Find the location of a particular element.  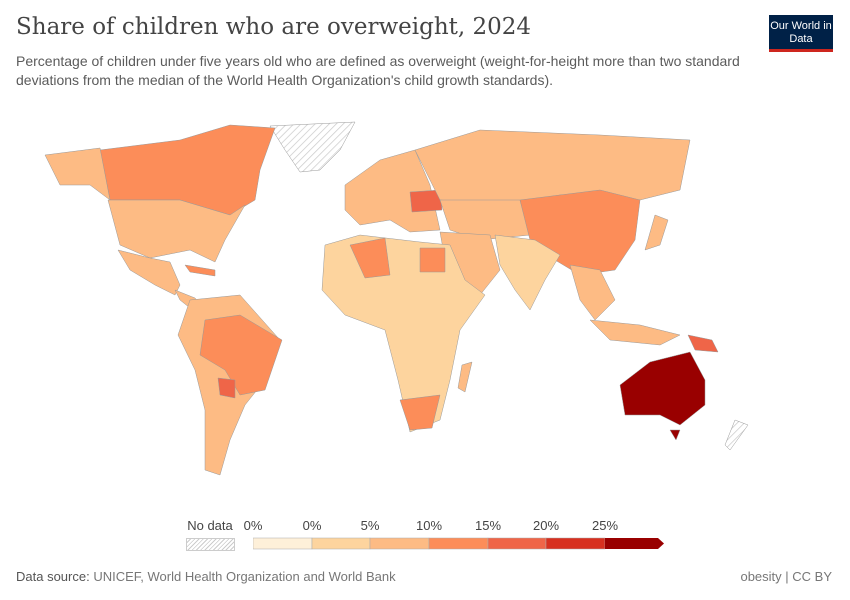

region-brazil is located at coordinates (241, 355).